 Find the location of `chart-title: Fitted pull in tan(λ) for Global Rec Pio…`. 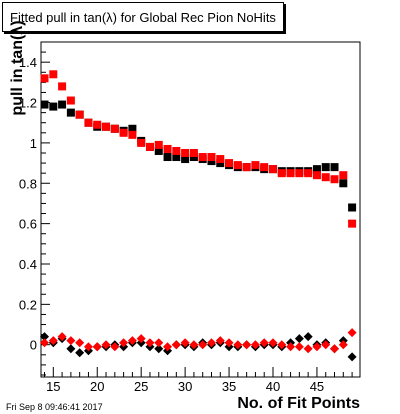

chart-title: Fitted pull in tan(λ) for Global Rec Pio… is located at coordinates (143, 17).